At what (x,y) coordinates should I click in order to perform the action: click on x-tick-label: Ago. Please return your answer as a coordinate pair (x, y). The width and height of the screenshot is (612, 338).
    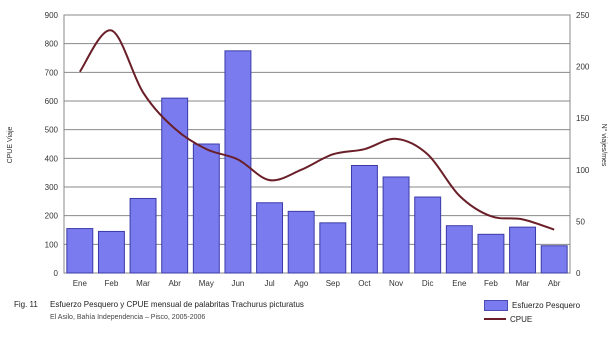
    Looking at the image, I should click on (301, 283).